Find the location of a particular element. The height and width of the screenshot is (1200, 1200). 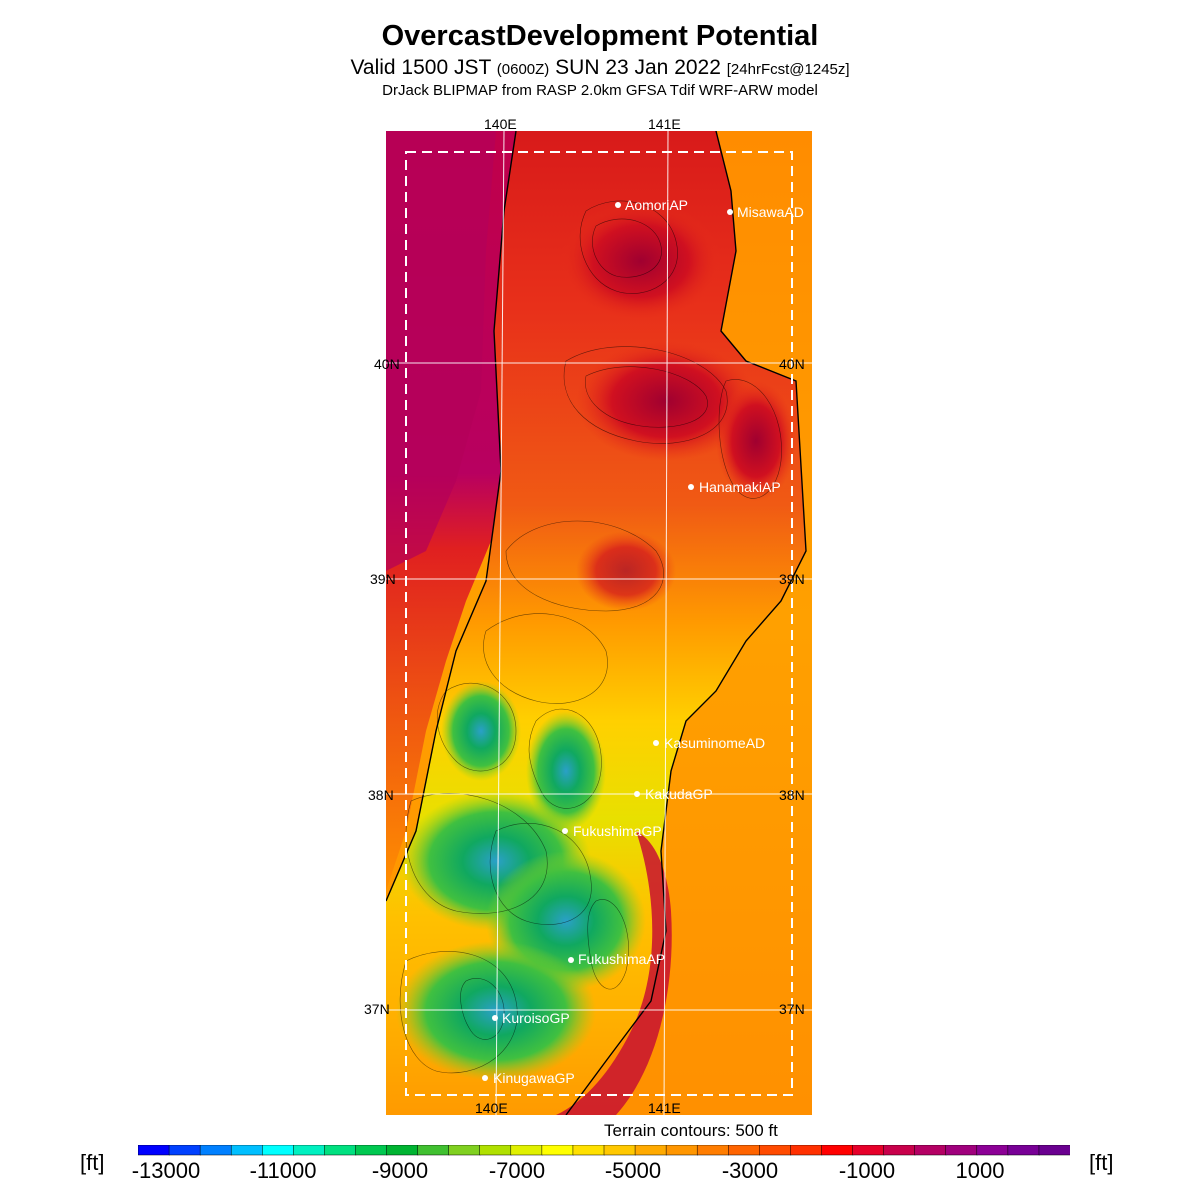

station-label: HanamakiAP is located at coordinates (740, 487).